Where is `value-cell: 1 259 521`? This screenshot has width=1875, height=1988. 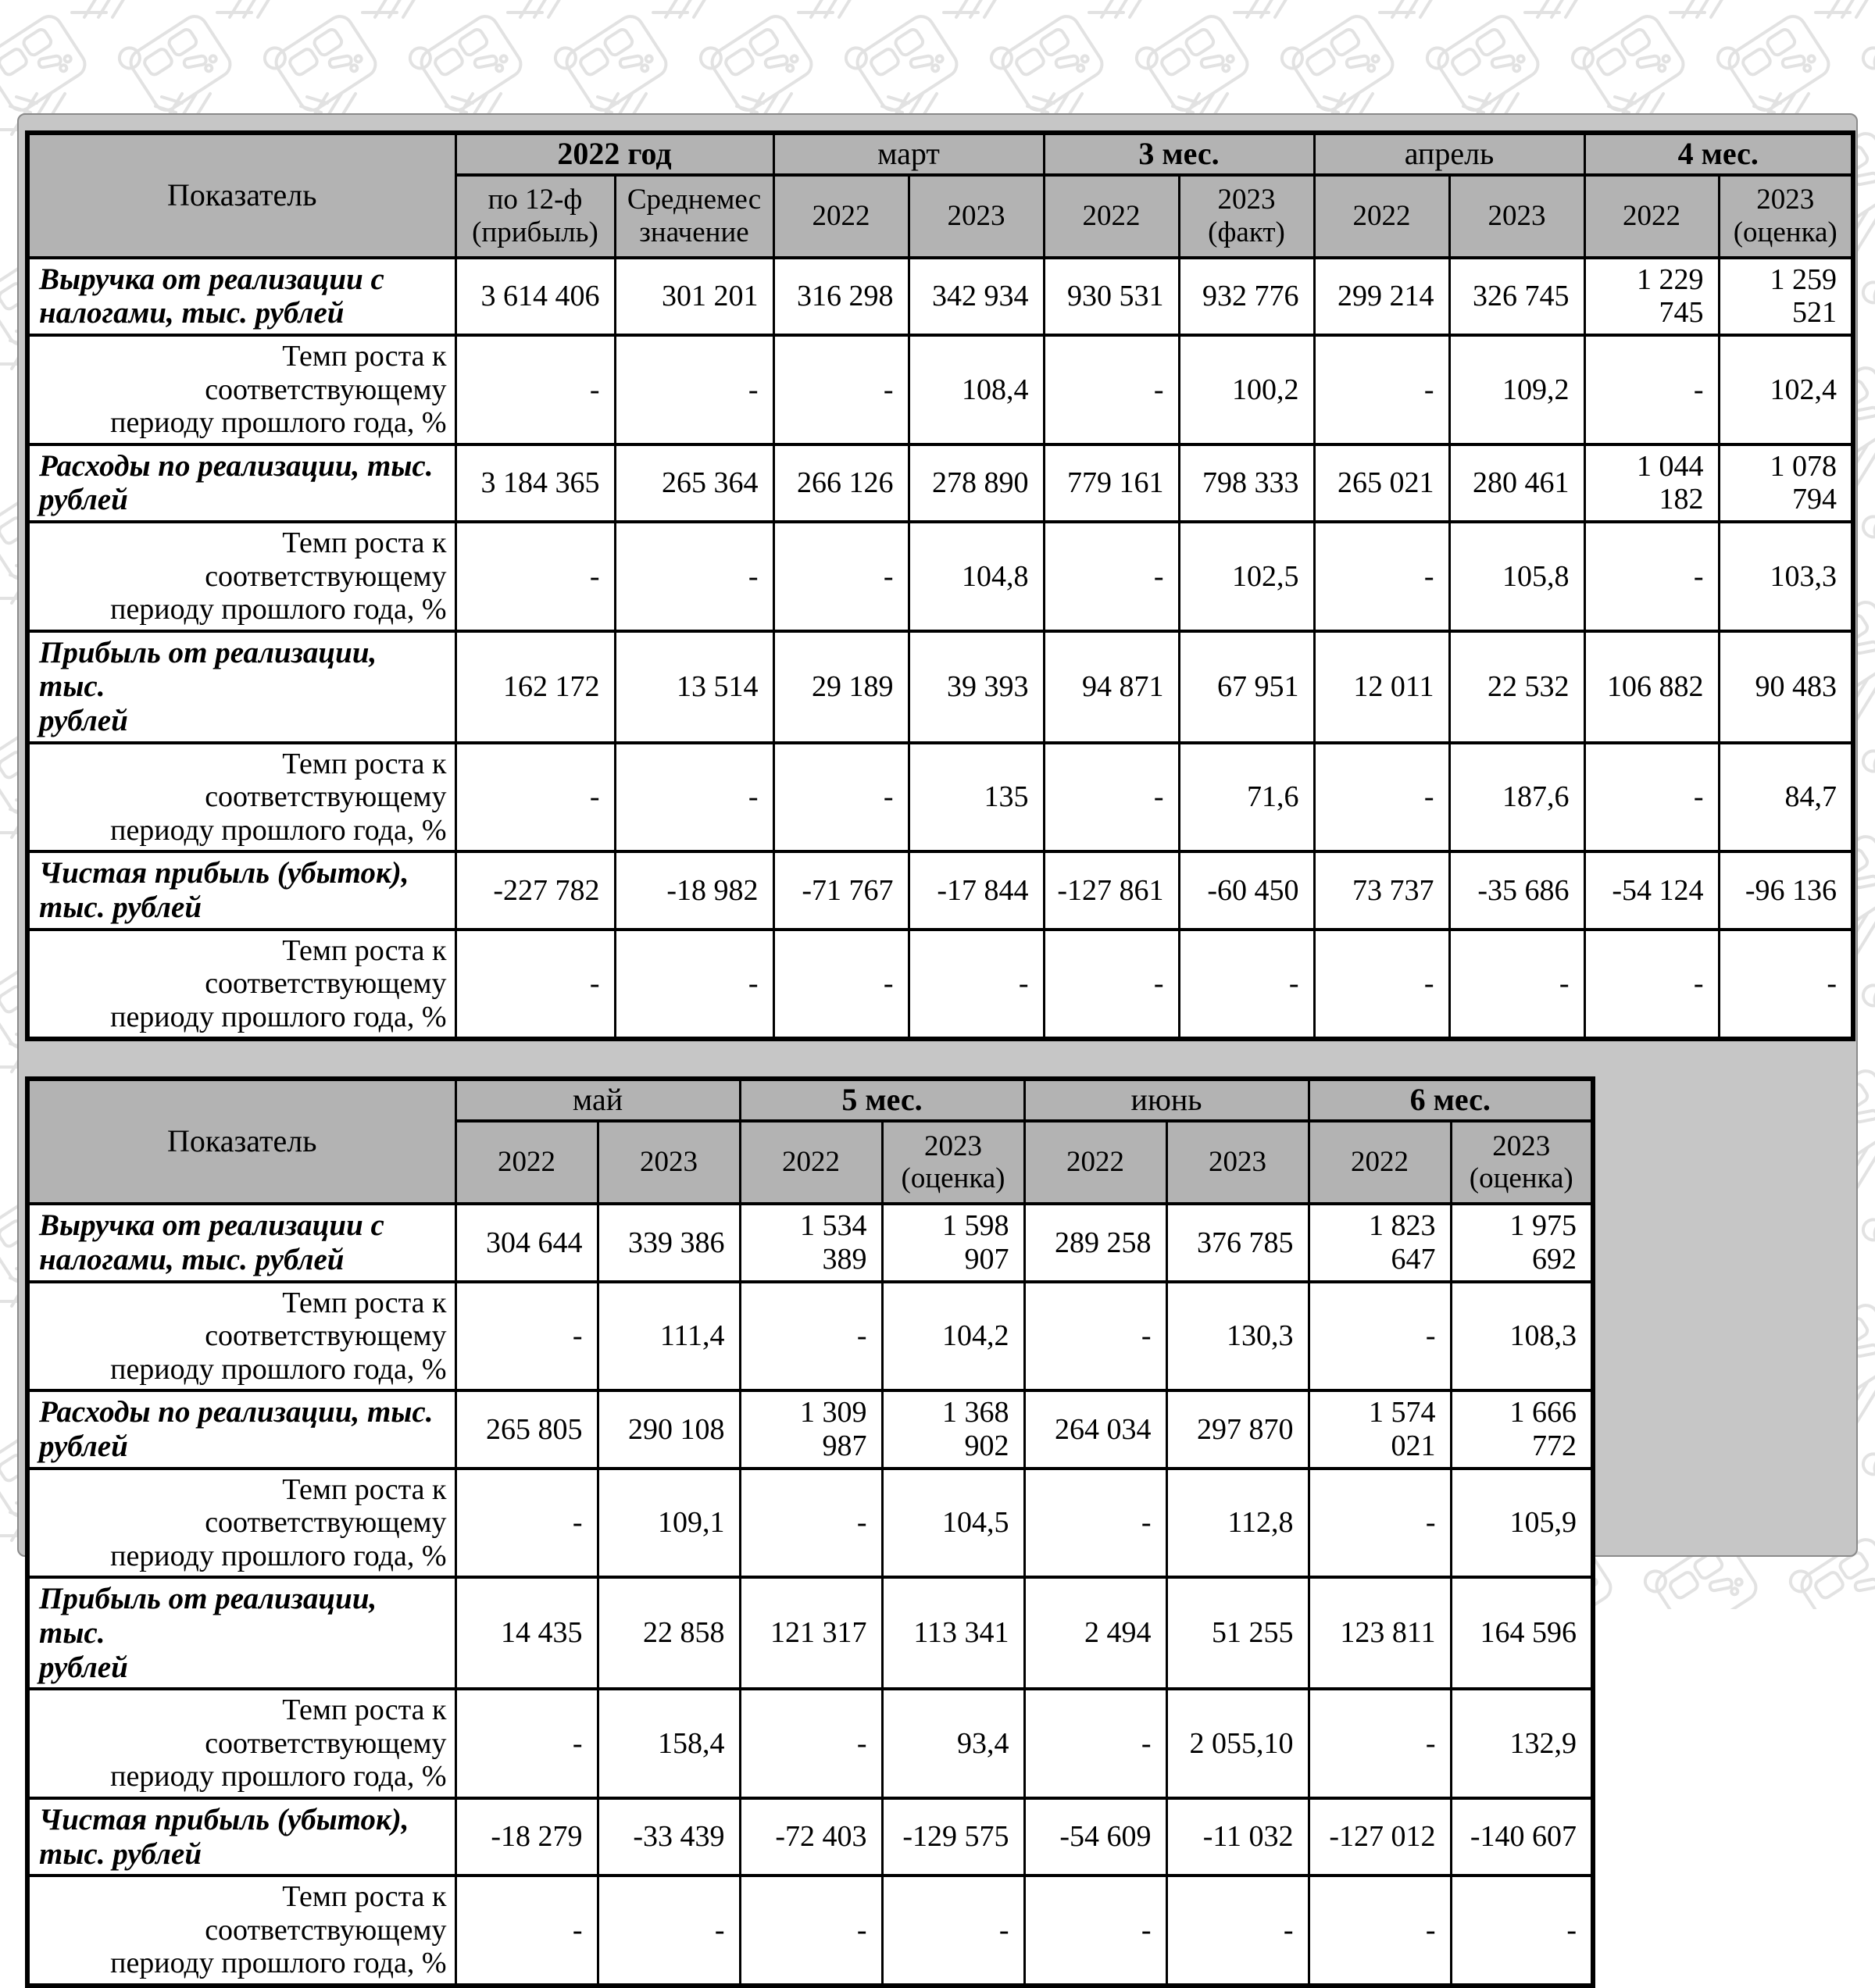 value-cell: 1 259 521 is located at coordinates (1786, 296).